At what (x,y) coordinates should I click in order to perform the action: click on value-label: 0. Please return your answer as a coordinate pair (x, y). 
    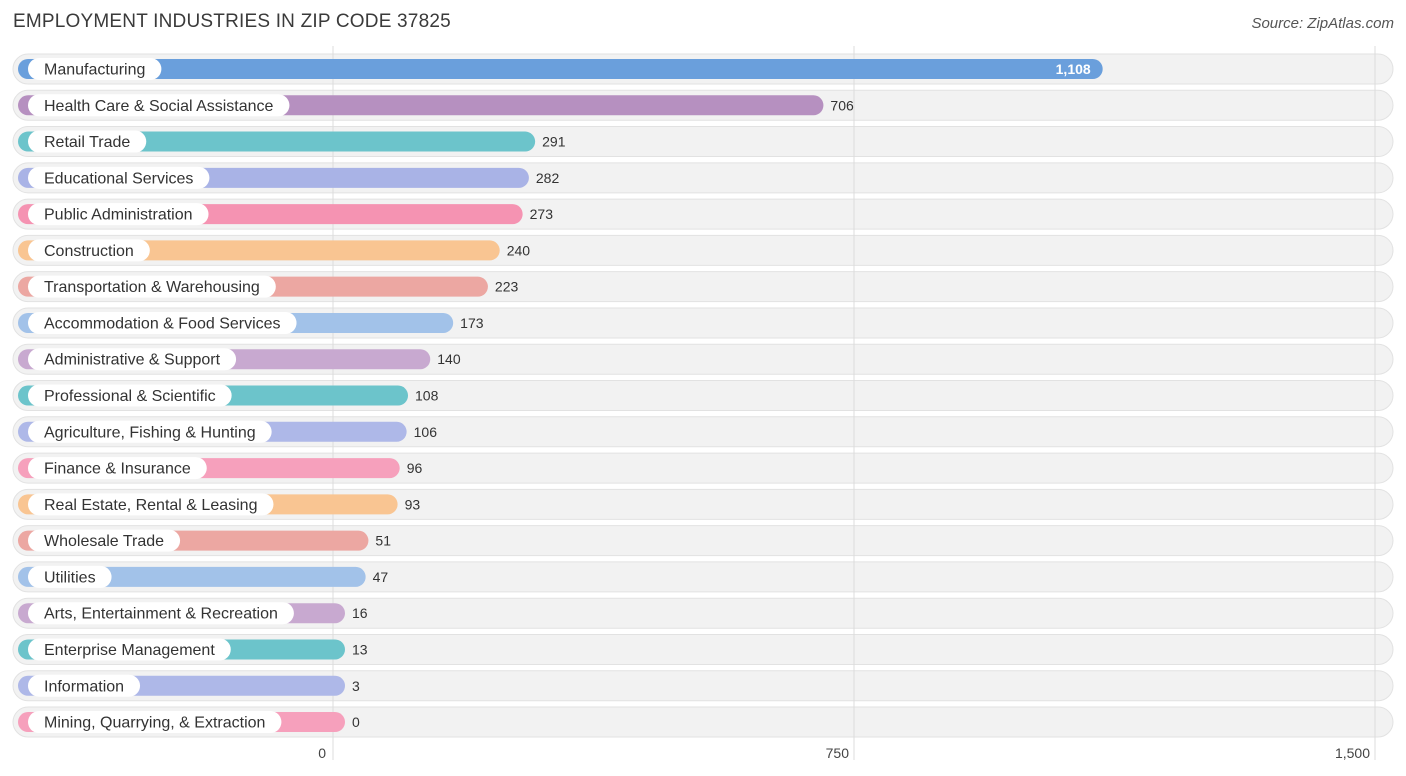
    Looking at the image, I should click on (356, 722).